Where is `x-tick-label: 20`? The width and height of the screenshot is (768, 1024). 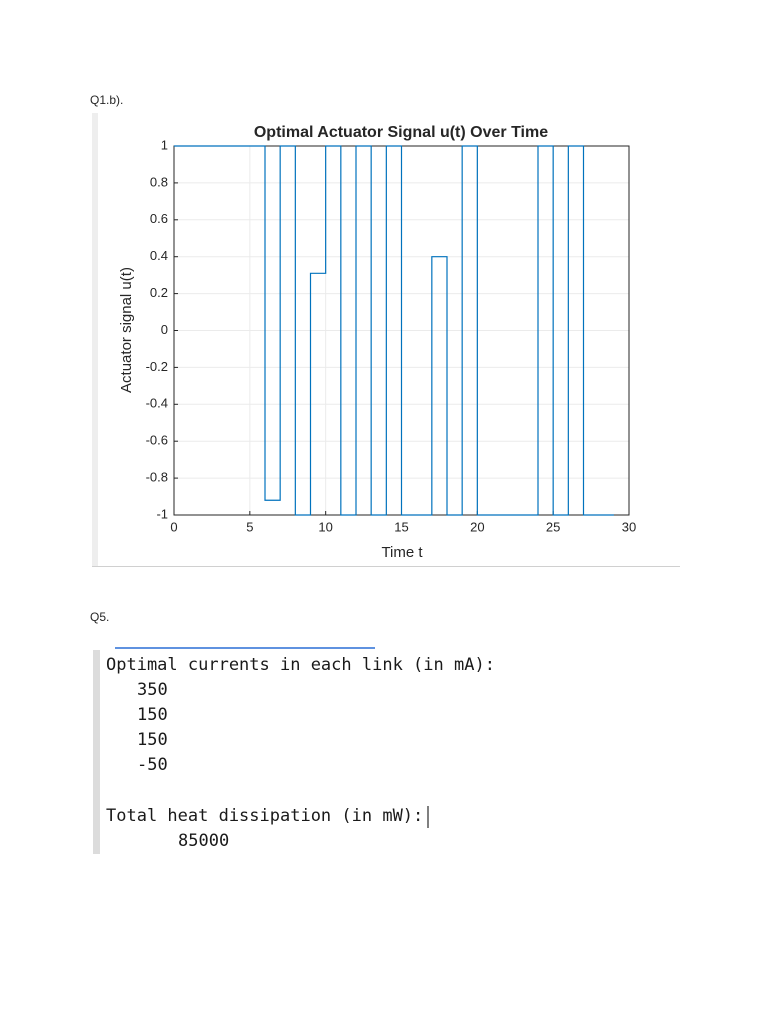
x-tick-label: 20 is located at coordinates (477, 526).